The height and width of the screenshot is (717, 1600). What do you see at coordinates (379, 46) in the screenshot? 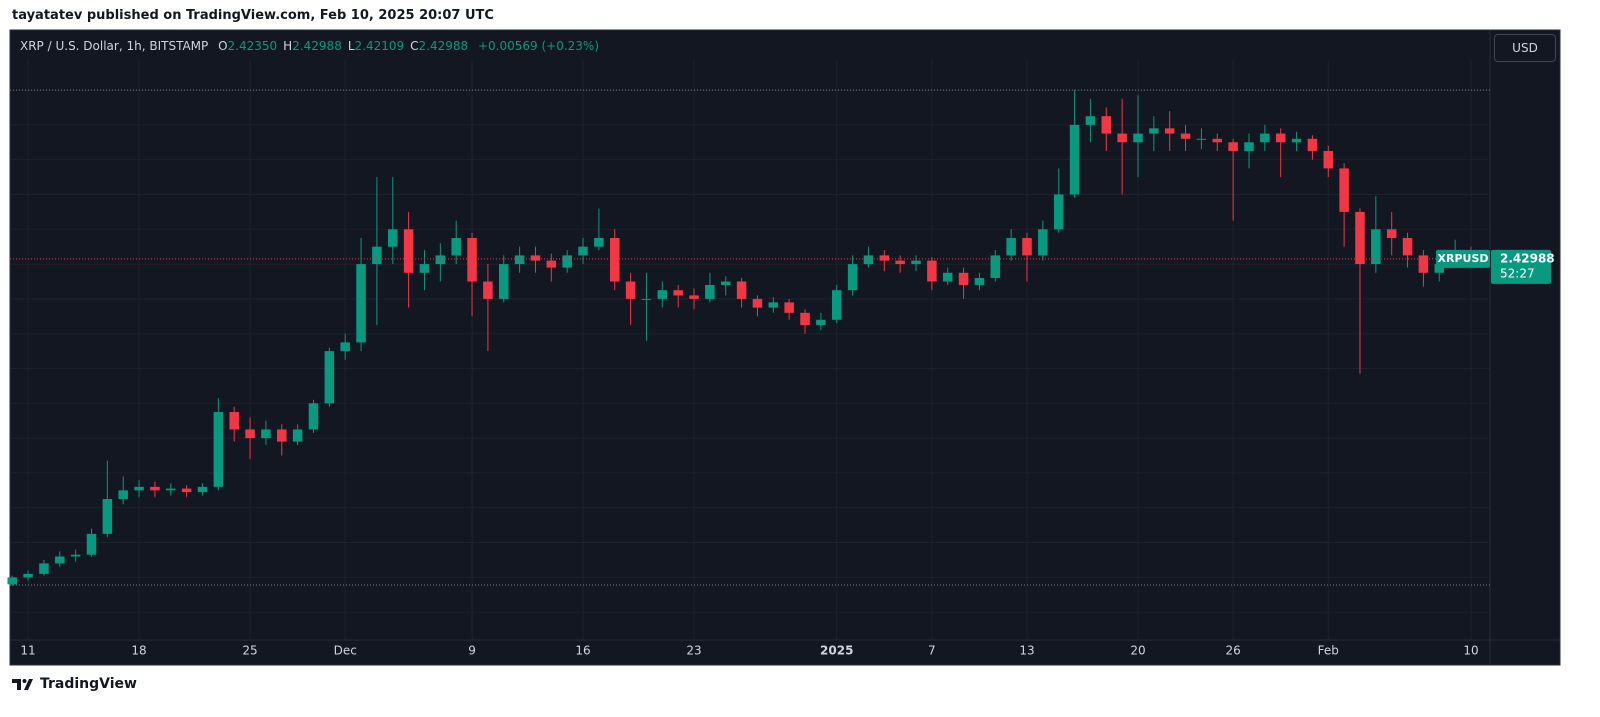
I see `ohlc-value: 2.42109` at bounding box center [379, 46].